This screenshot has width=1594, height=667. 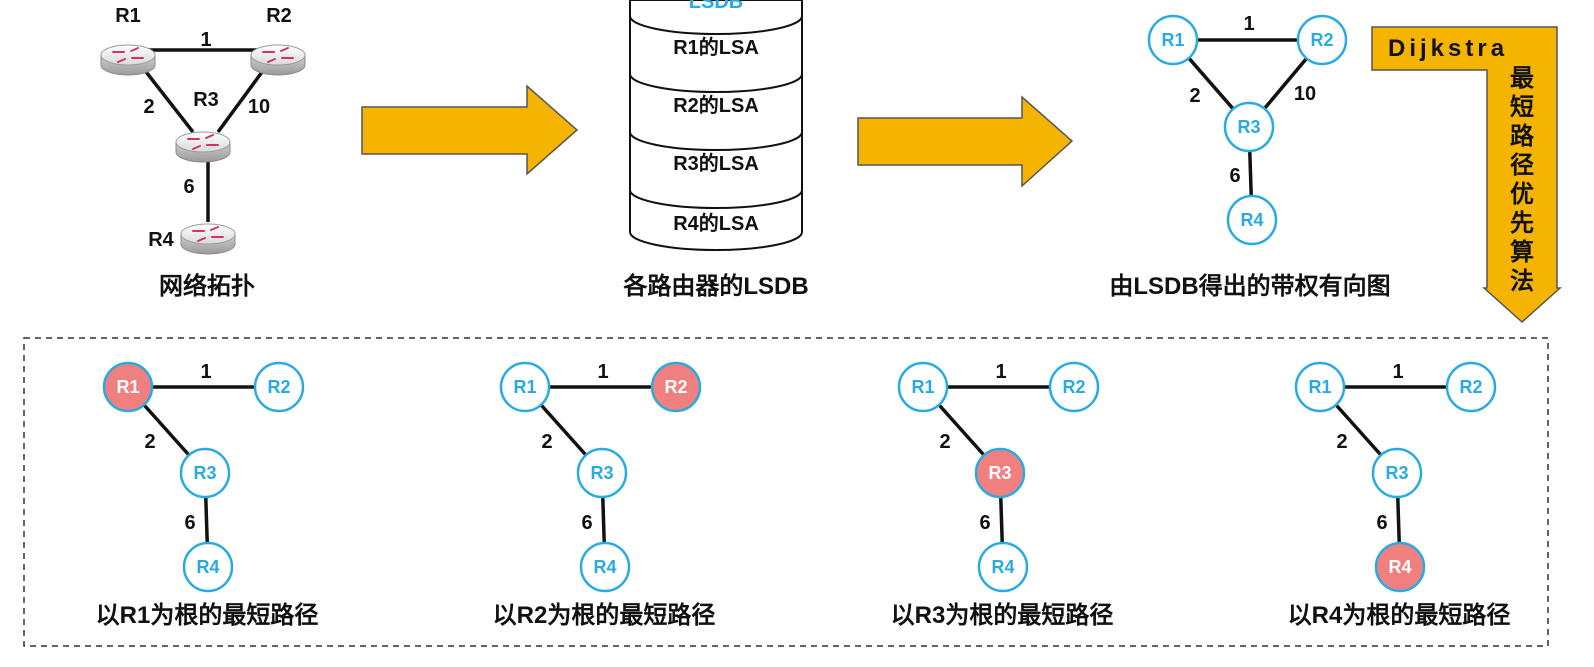 What do you see at coordinates (716, 6) in the screenshot?
I see `lsdb-top-label: LSDB` at bounding box center [716, 6].